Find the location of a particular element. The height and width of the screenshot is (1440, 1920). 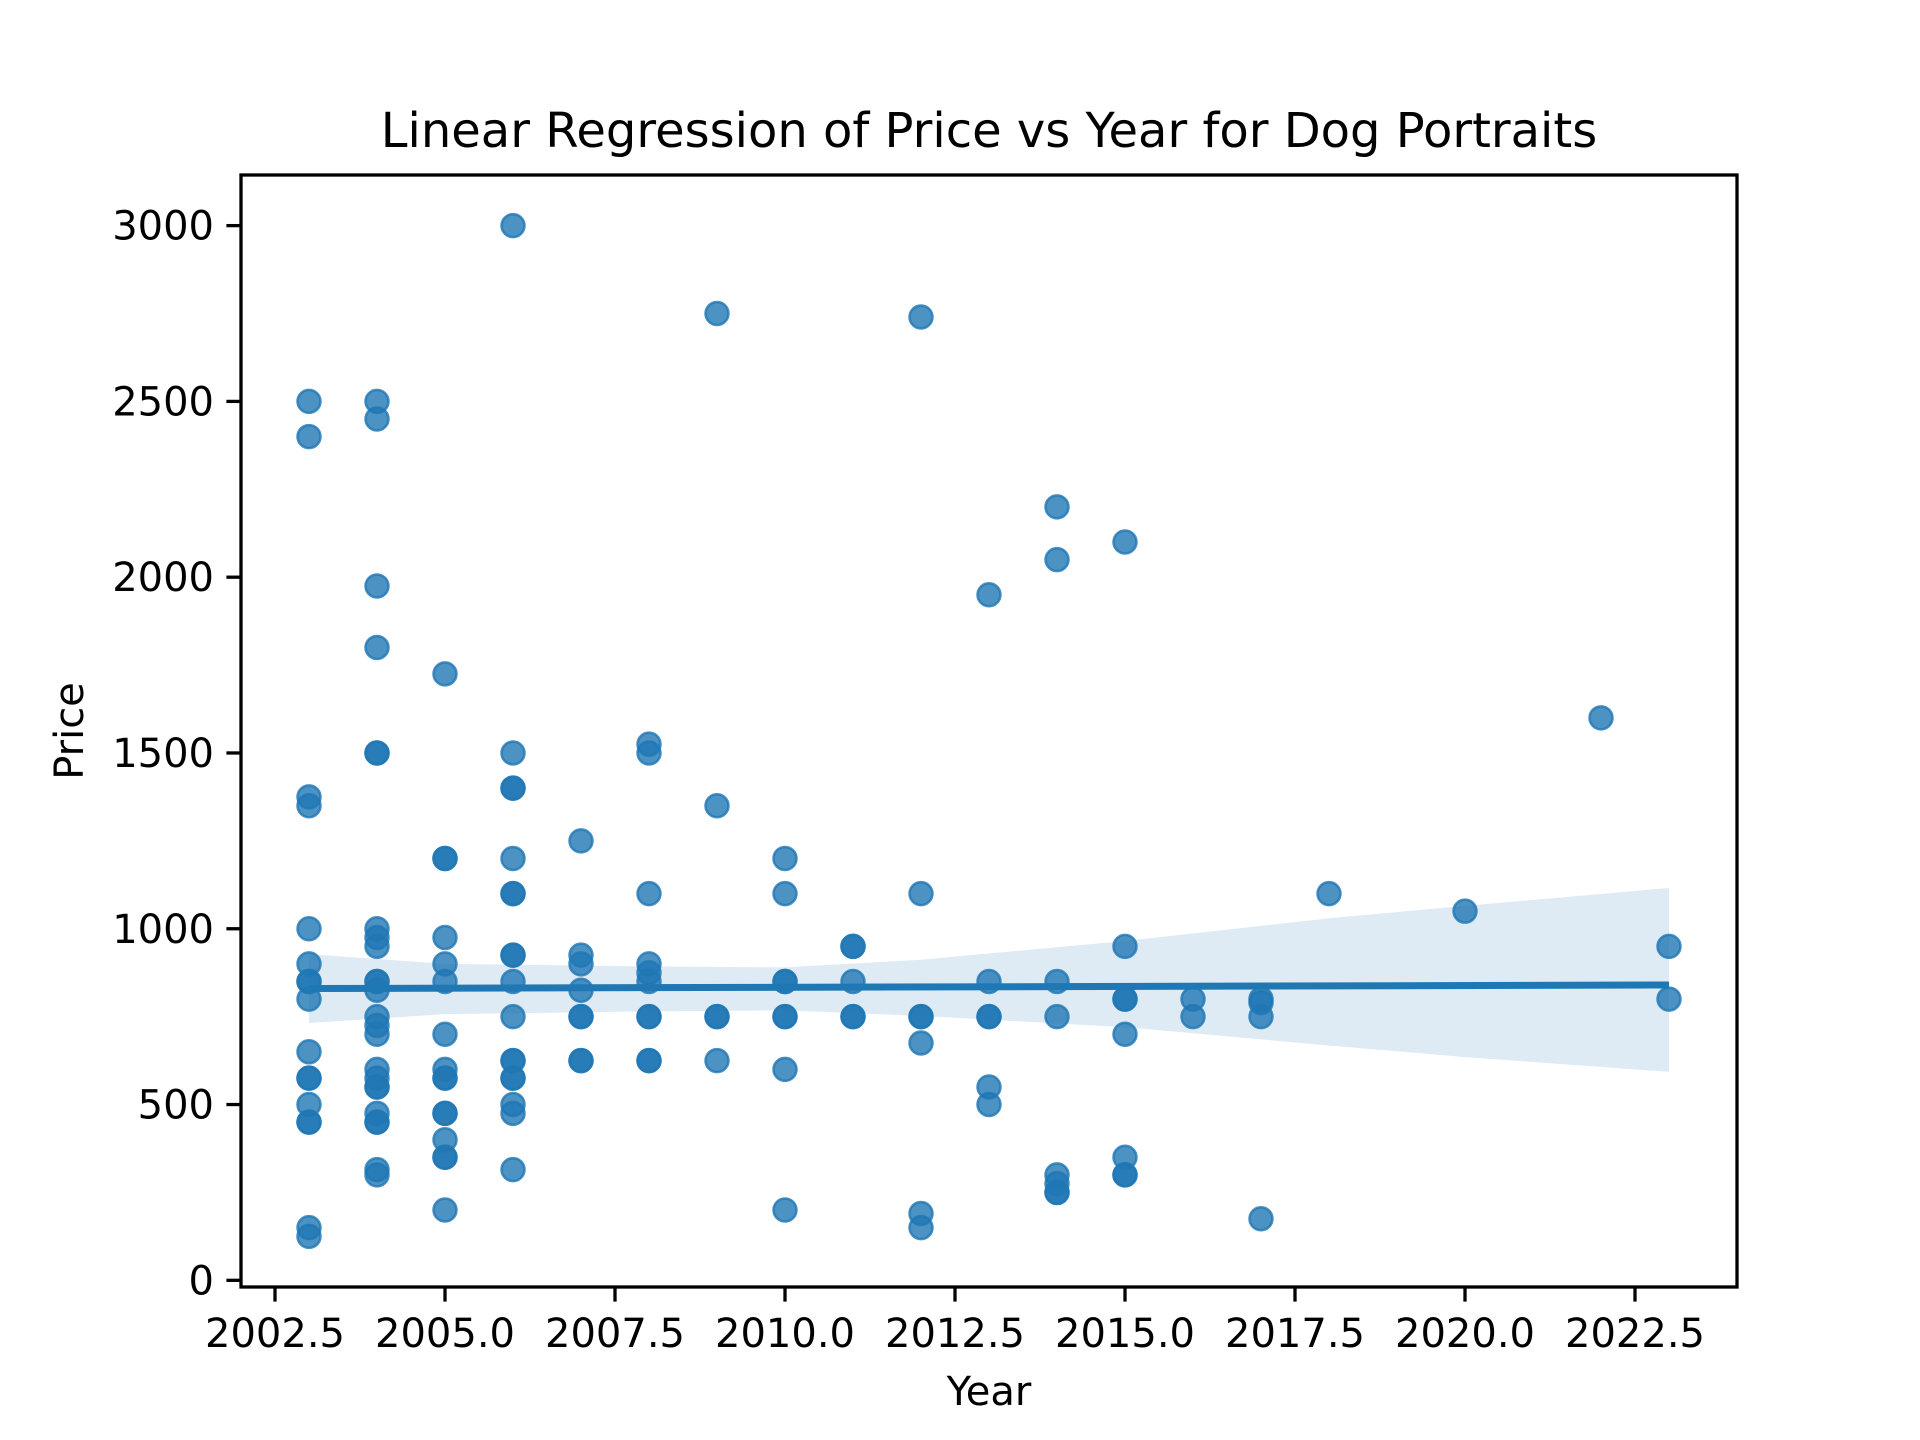

x-tick-label: 2022.5 is located at coordinates (1635, 1334).